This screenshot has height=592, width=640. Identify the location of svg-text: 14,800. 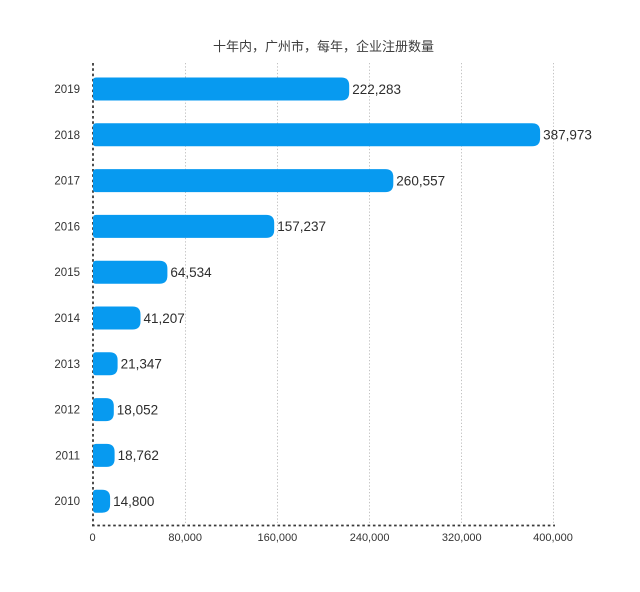
(133, 501).